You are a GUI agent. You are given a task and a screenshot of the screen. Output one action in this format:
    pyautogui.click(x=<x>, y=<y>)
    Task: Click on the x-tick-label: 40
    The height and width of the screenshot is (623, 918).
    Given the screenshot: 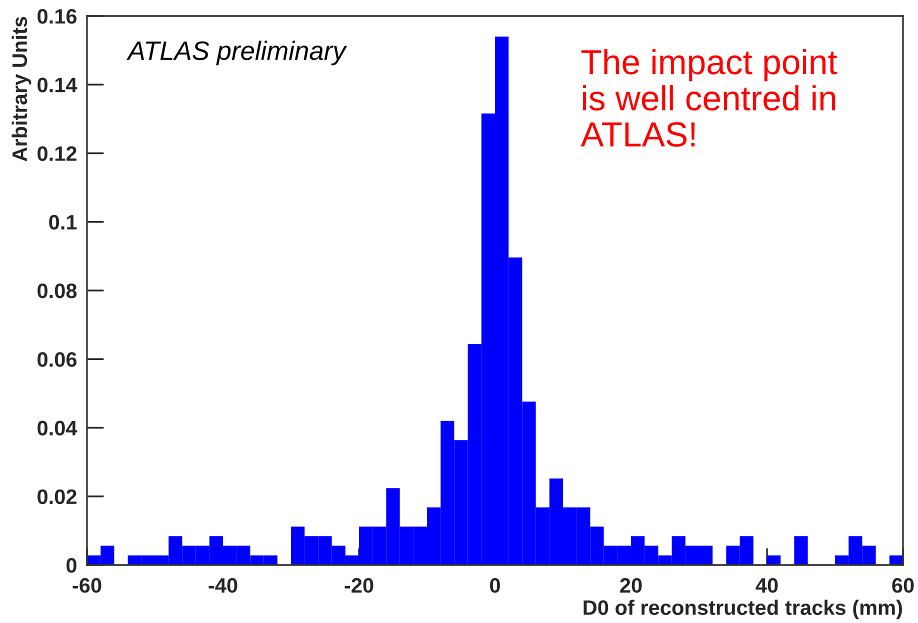 What is the action you would take?
    pyautogui.click(x=767, y=585)
    